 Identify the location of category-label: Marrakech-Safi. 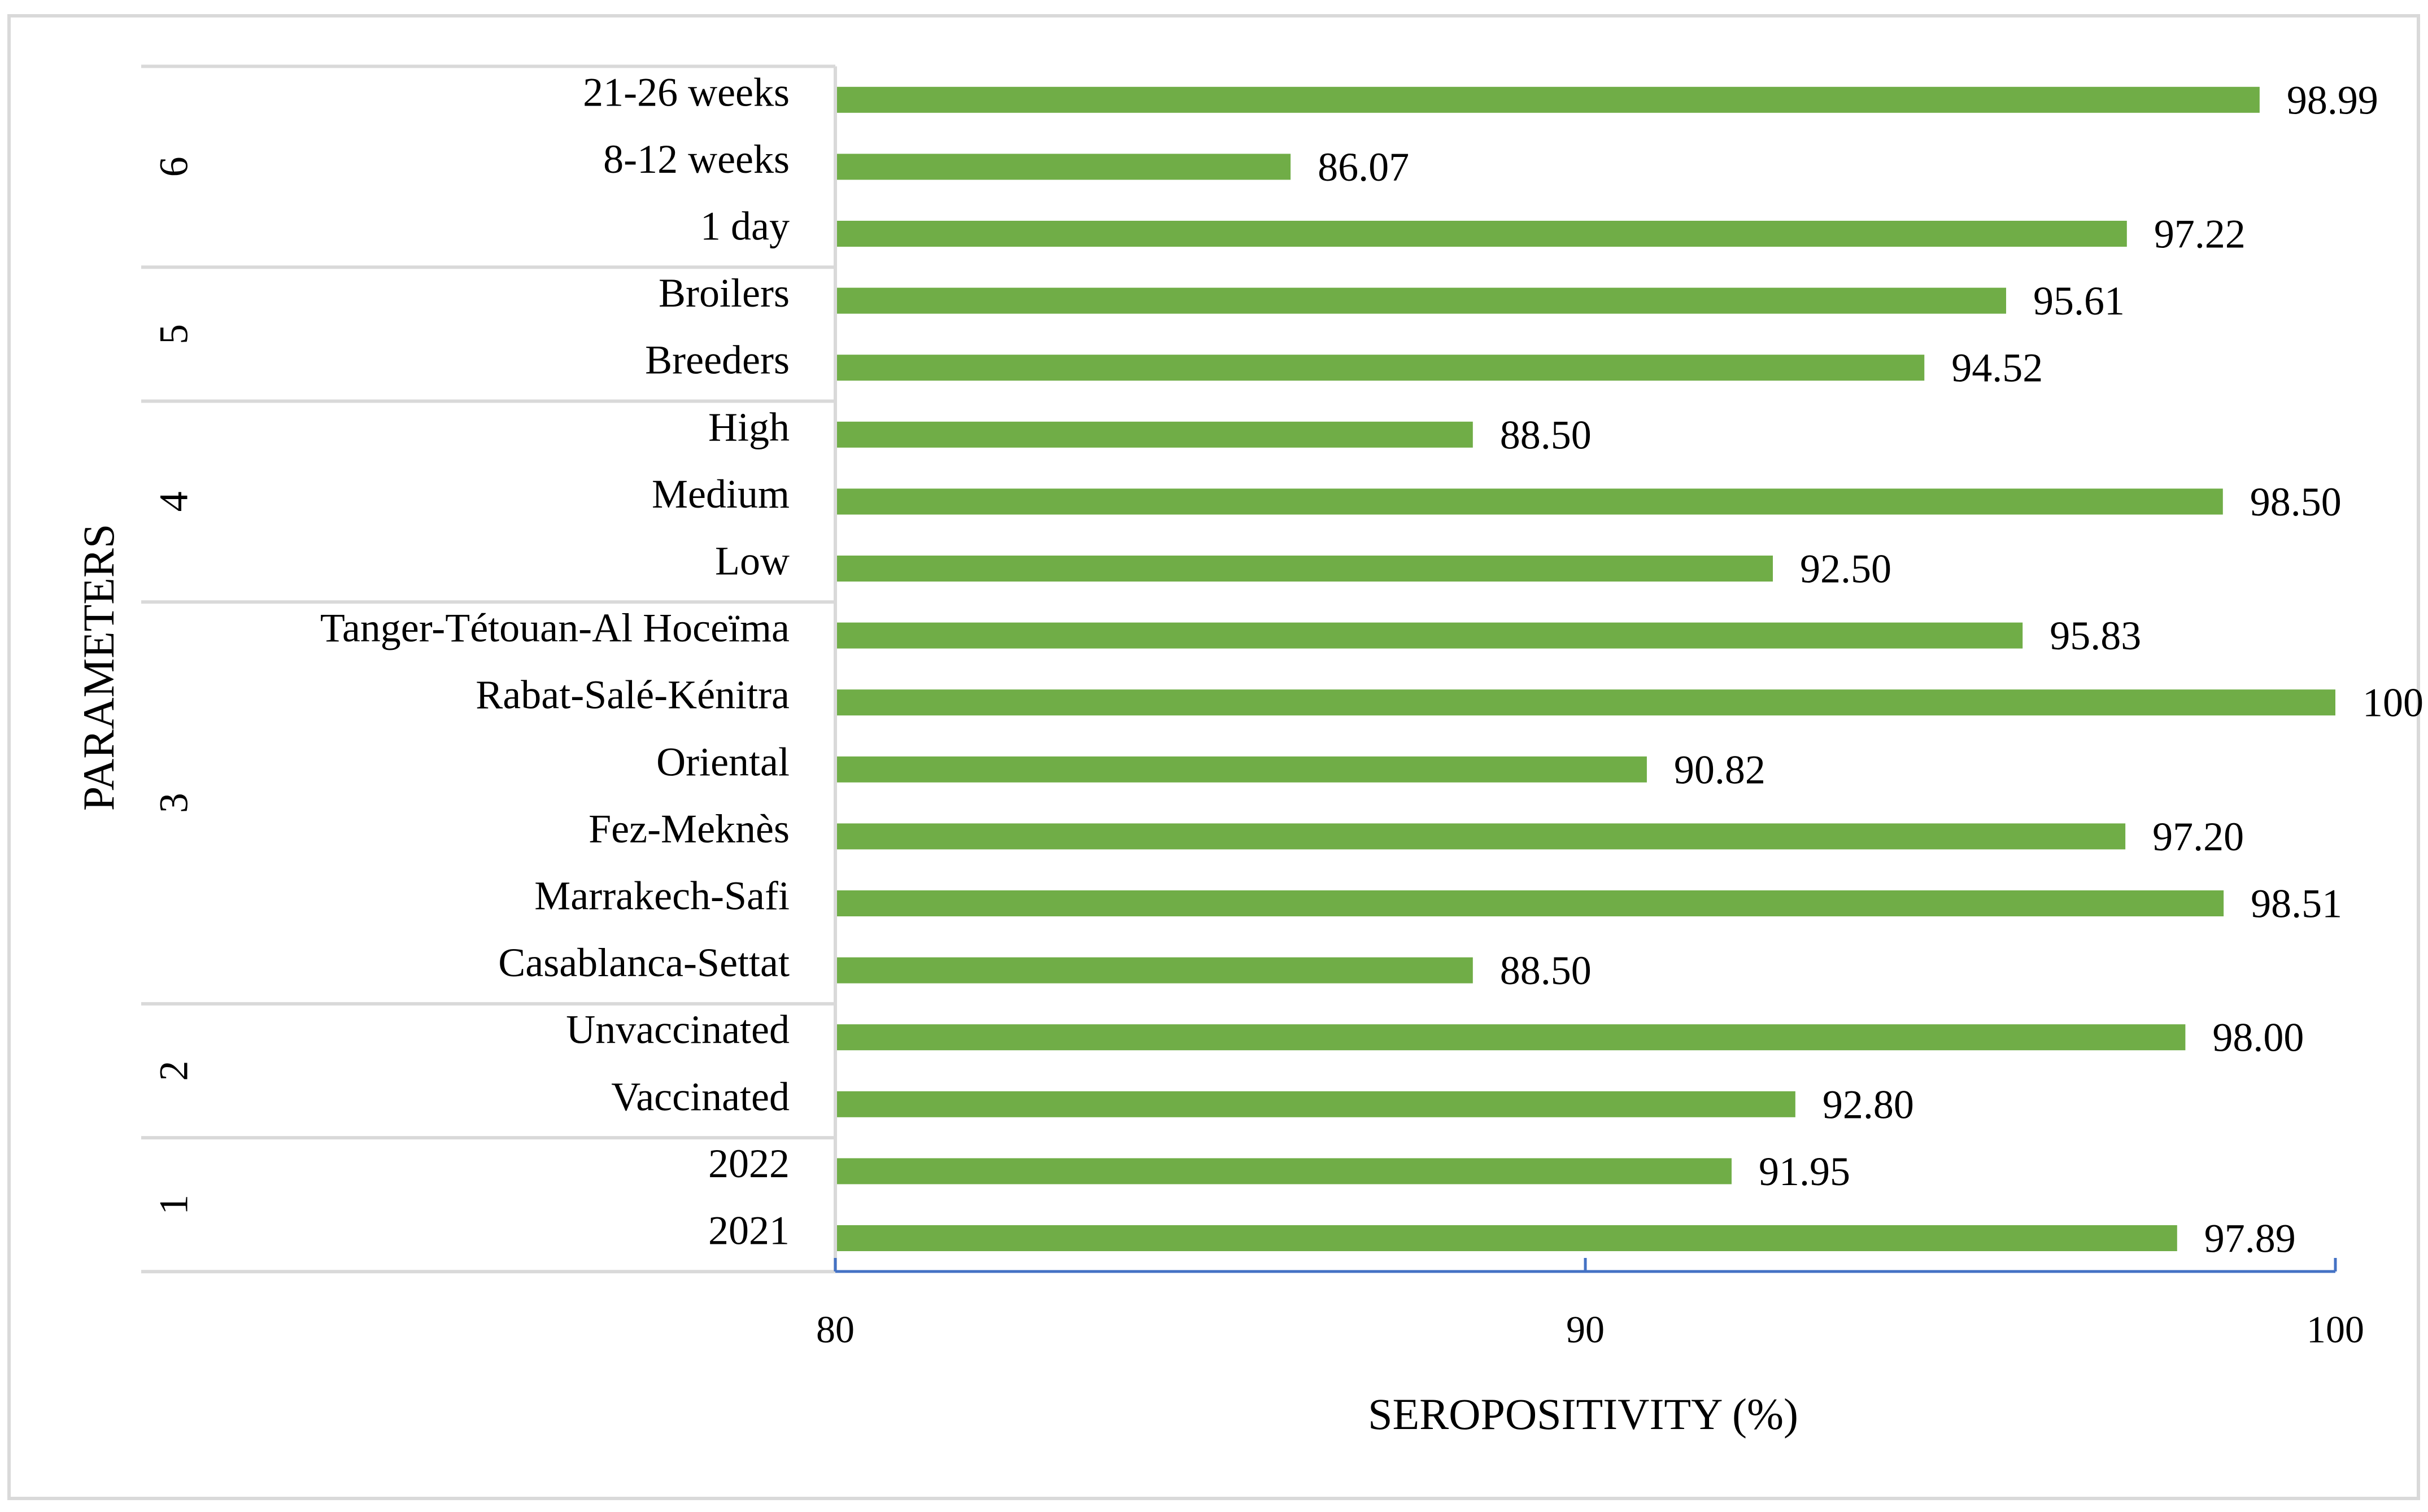
(662, 896).